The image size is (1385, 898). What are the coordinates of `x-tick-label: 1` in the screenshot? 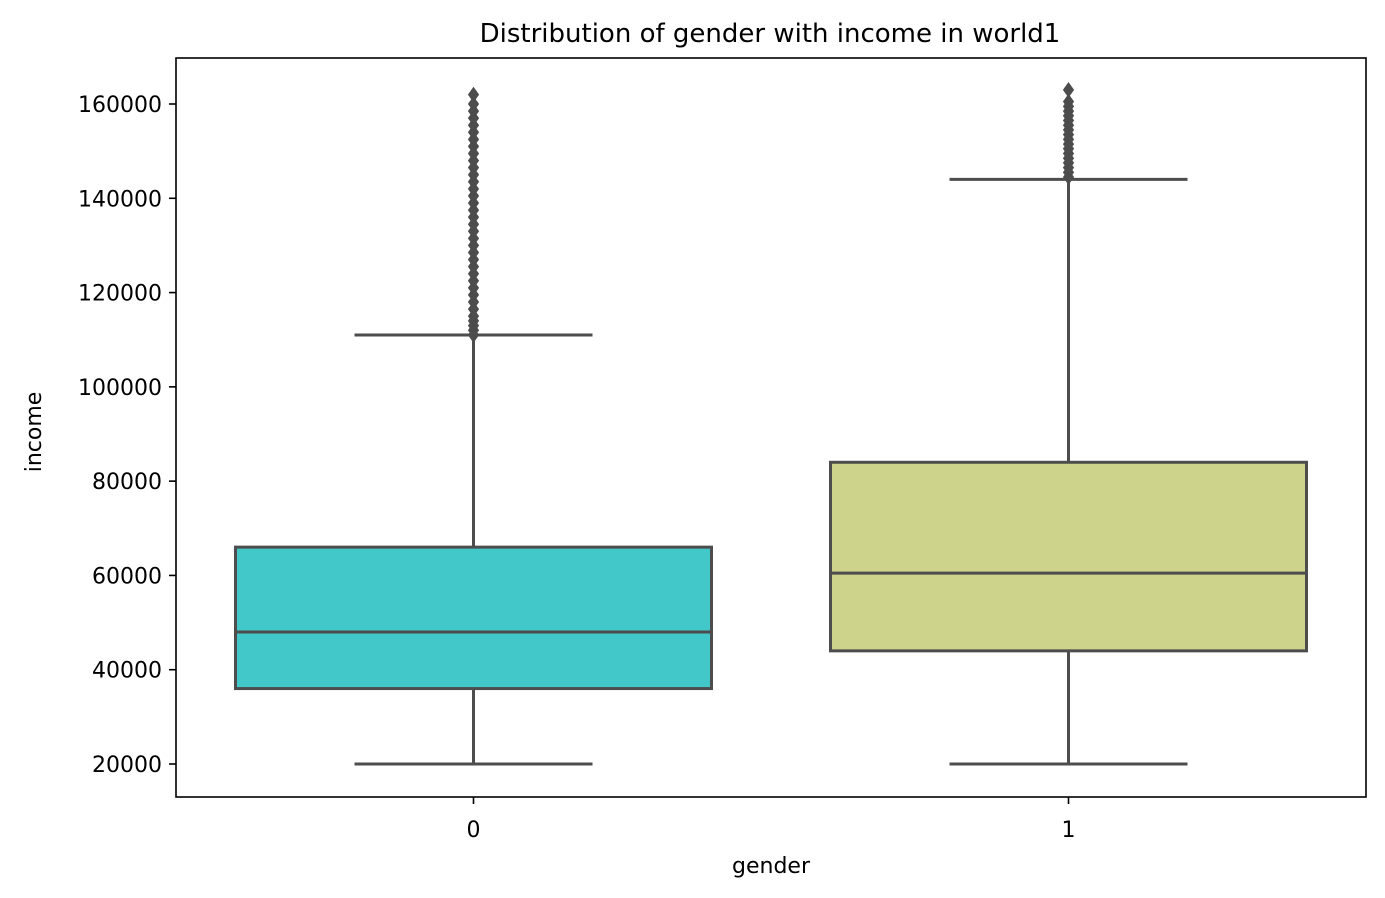 It's located at (1069, 830).